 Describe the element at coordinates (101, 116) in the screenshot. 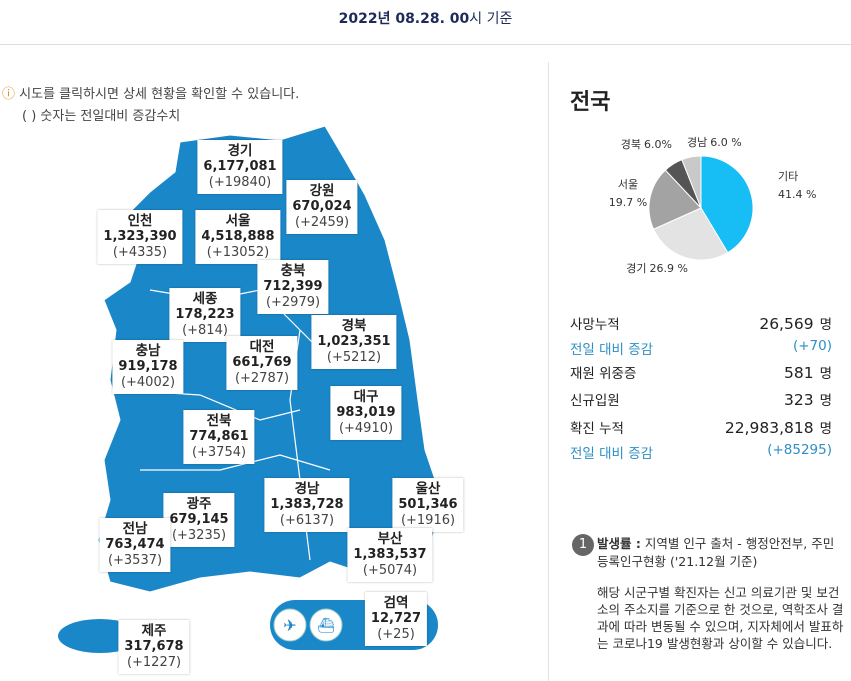

I see `notice-text: ( ) 숫자는 전일대비 증감수치` at that location.